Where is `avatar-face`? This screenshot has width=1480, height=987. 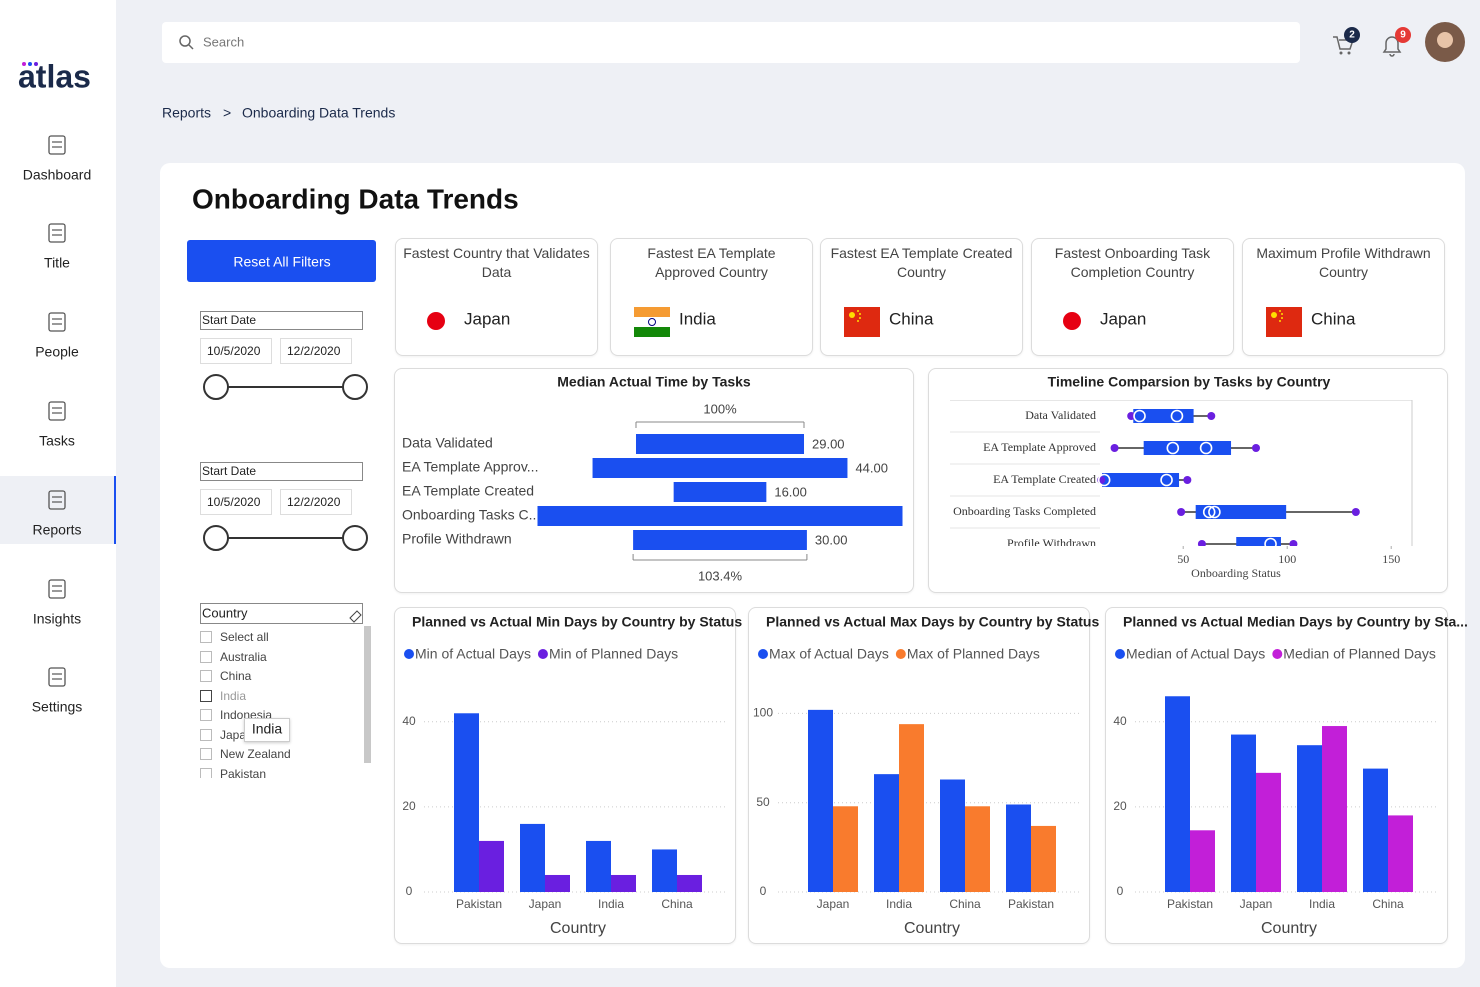
avatar-face is located at coordinates (1445, 40).